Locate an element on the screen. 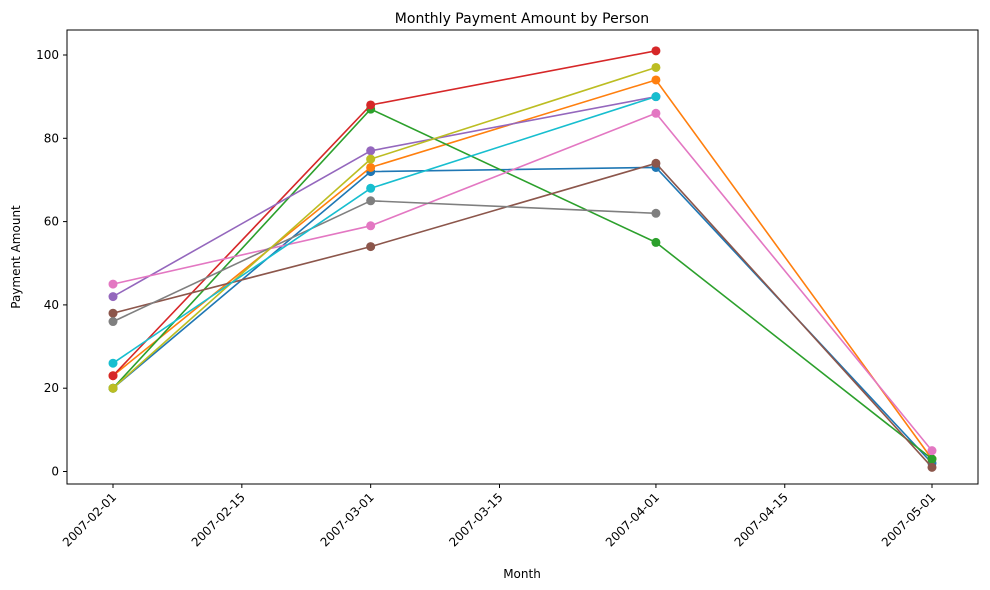  y-tick-label: 0 is located at coordinates (55, 472).